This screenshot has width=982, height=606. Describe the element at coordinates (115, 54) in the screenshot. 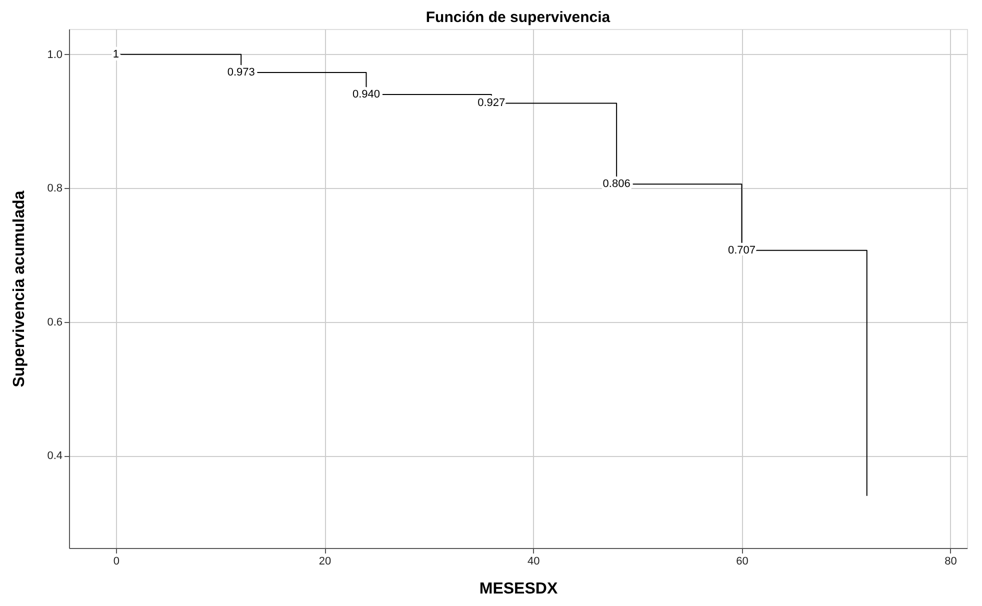

I see `data-label: 1` at that location.